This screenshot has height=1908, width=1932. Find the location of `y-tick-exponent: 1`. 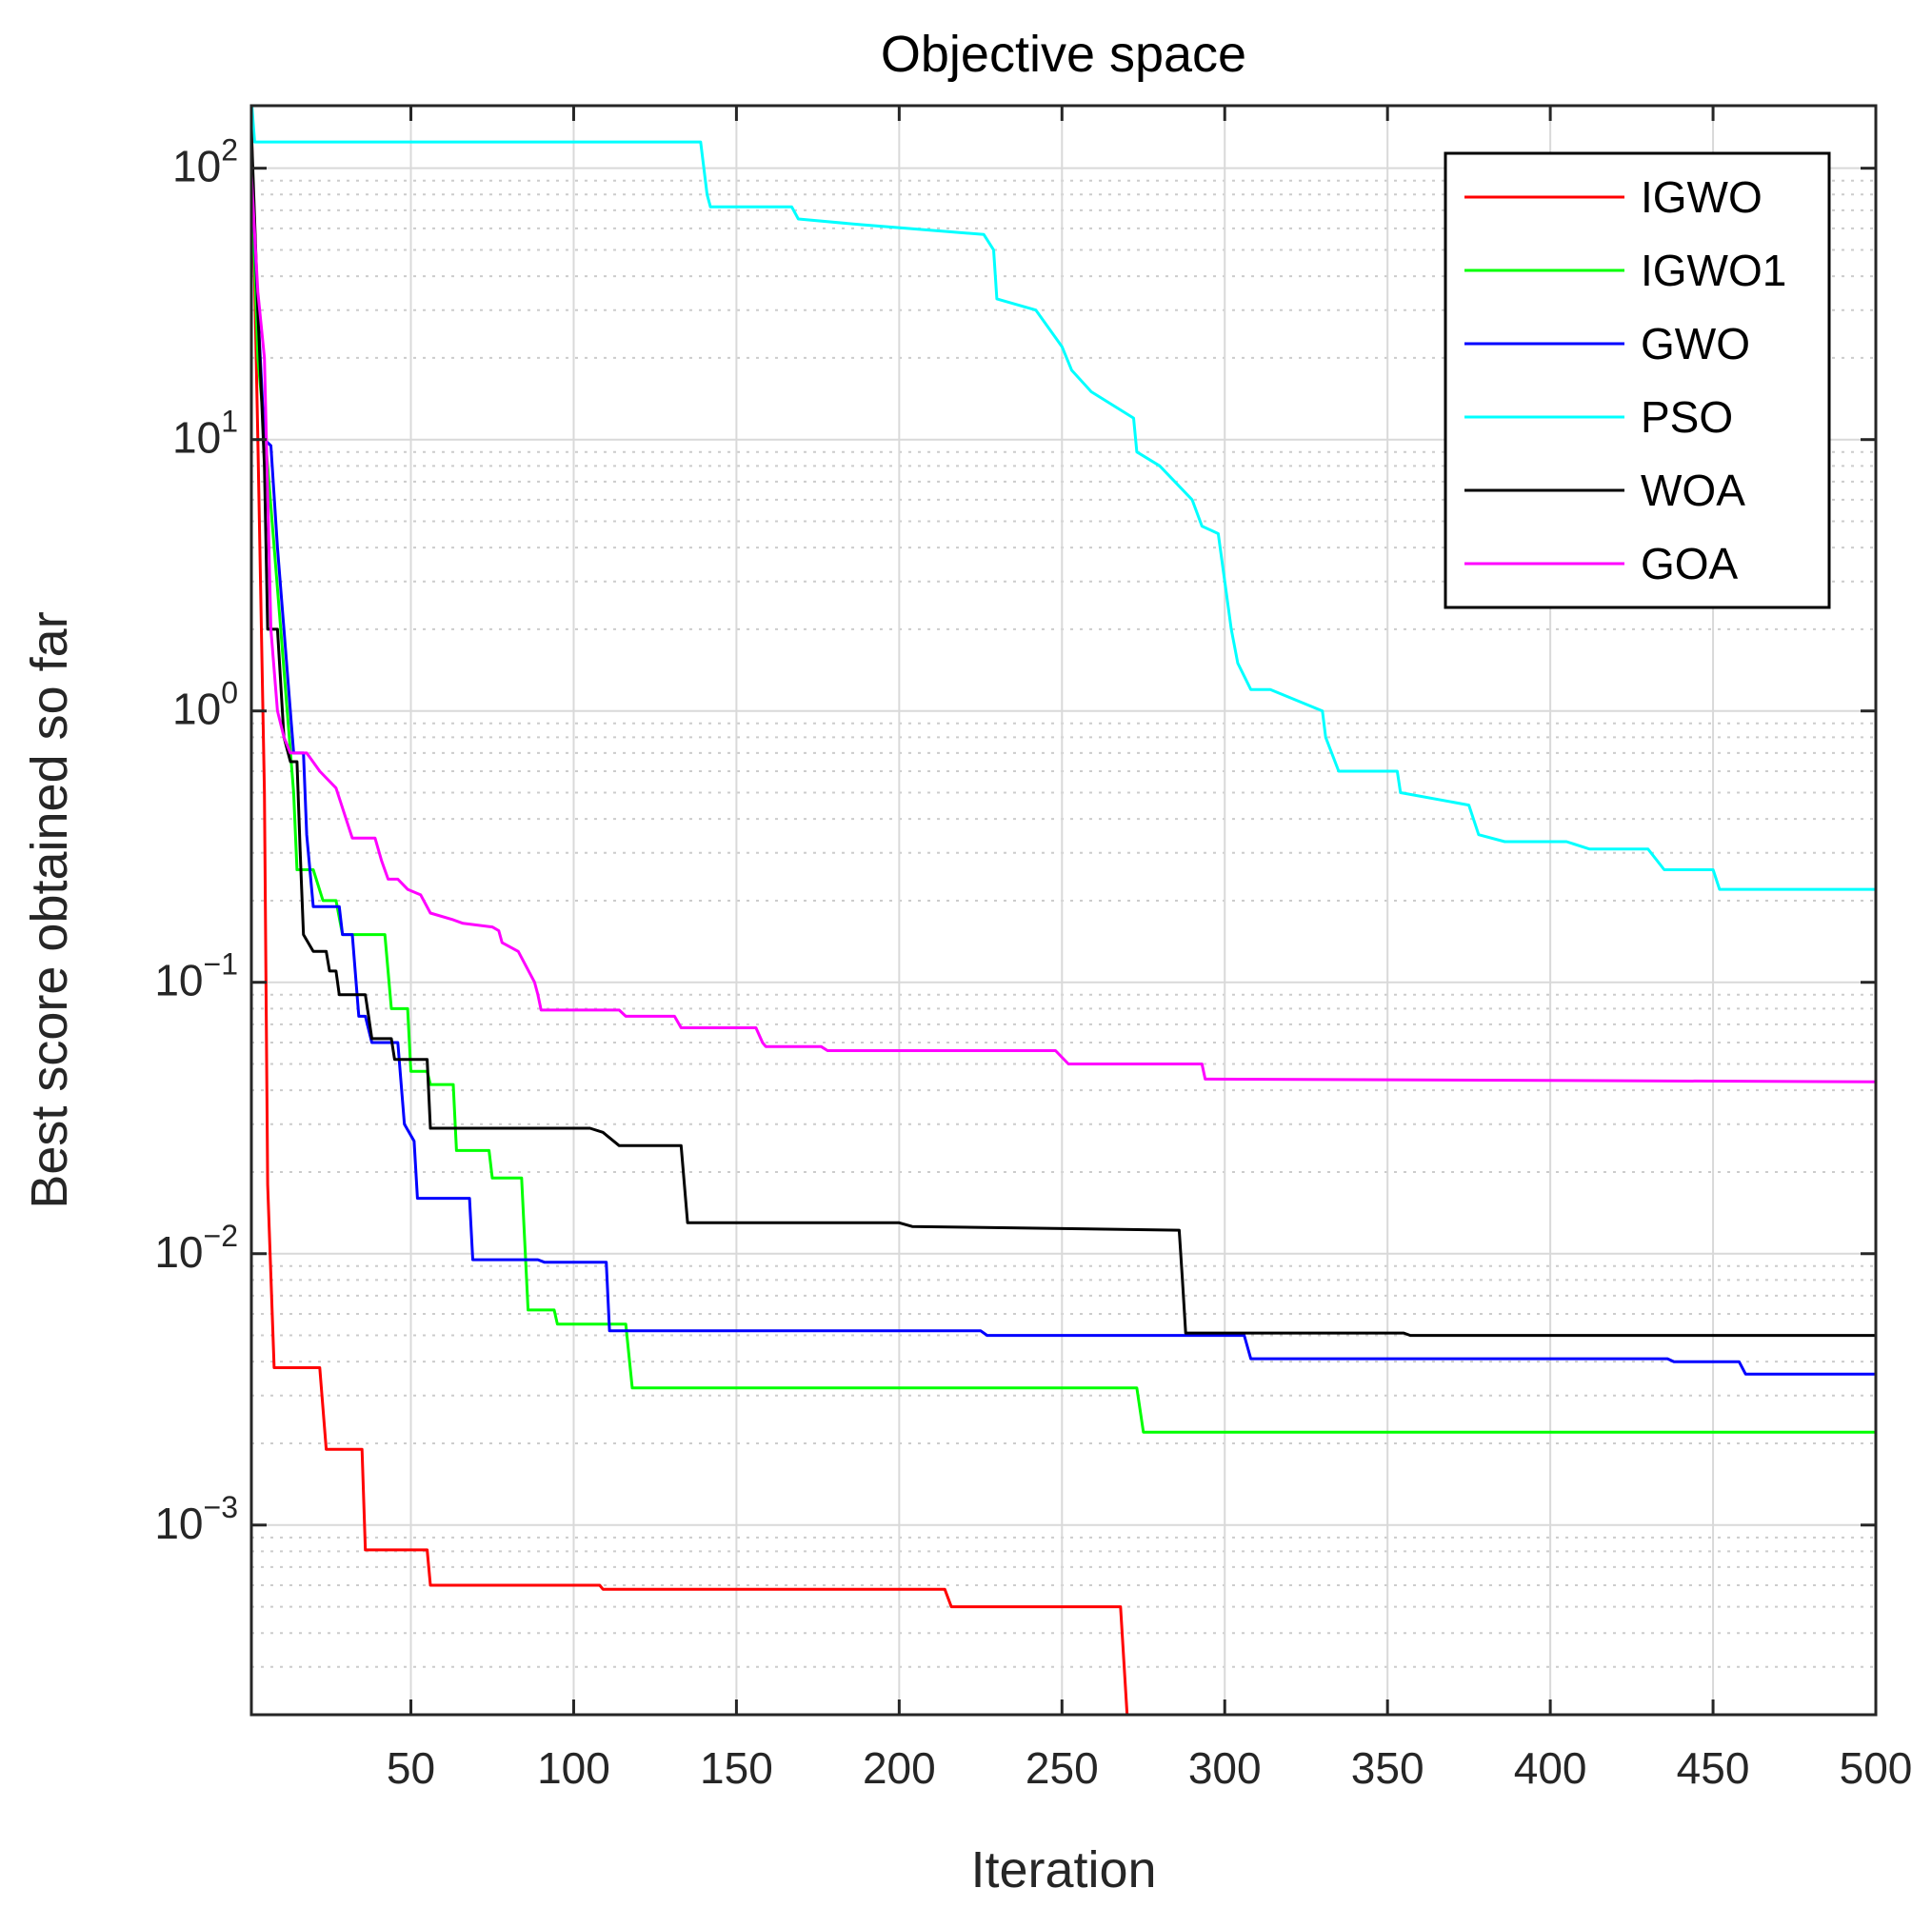

y-tick-exponent: 1 is located at coordinates (229, 422).